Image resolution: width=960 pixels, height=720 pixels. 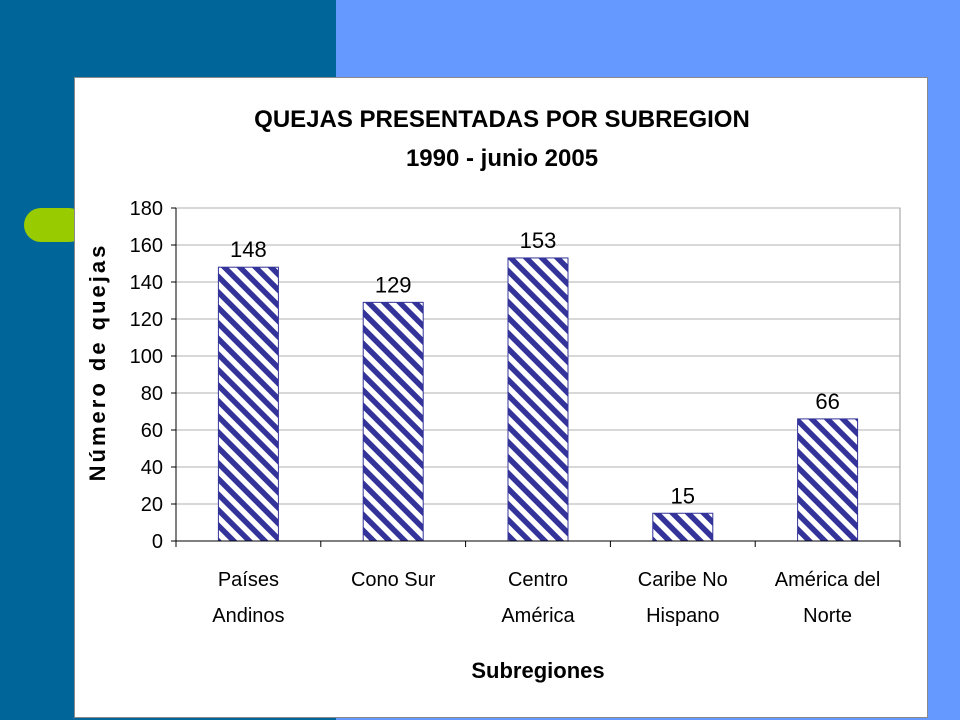 I want to click on y-axis: 0 20 40 60 80 100 120 140 160 180, so click(x=153, y=375).